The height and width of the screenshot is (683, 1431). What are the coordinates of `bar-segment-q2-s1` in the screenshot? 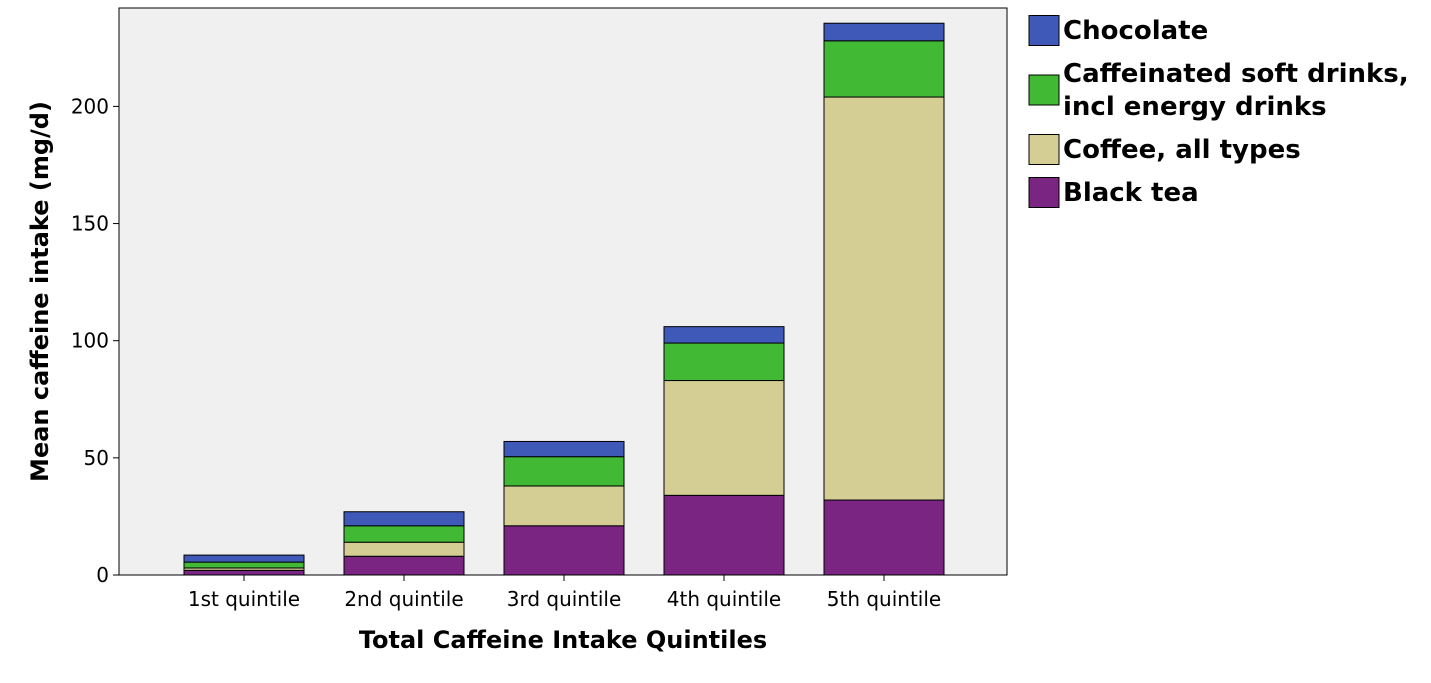 It's located at (404, 565).